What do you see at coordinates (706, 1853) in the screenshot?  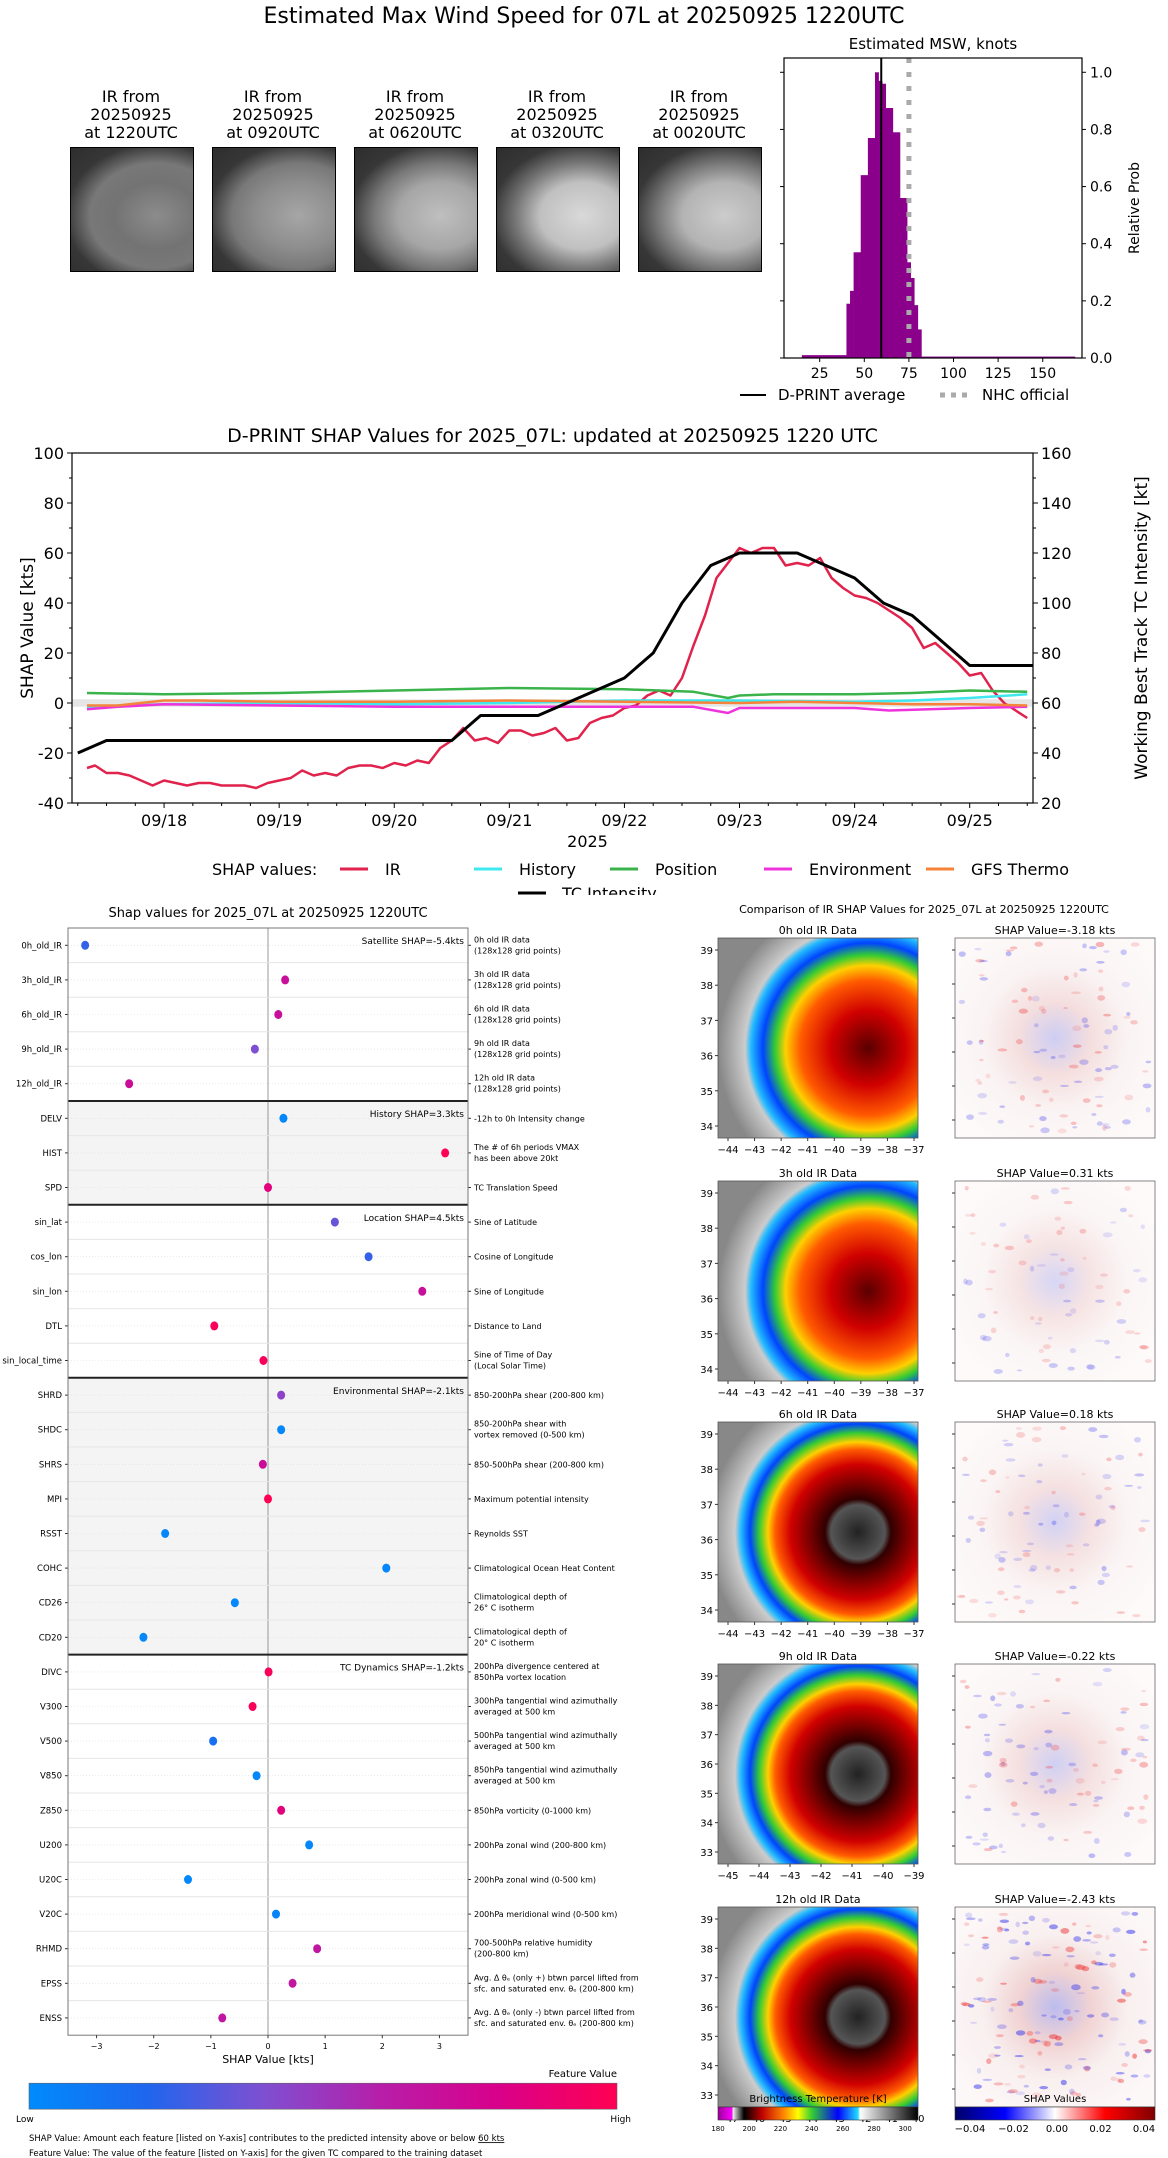 I see `lat-tick-label: 33` at bounding box center [706, 1853].